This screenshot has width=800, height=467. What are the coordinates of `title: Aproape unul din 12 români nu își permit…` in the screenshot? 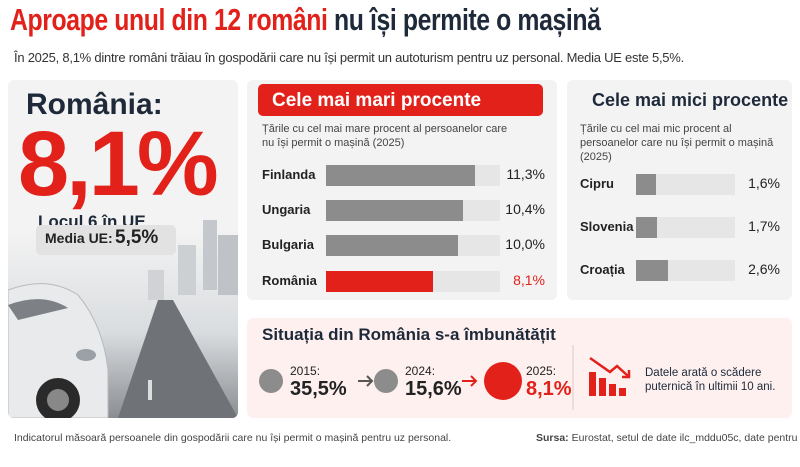 It's located at (305, 20).